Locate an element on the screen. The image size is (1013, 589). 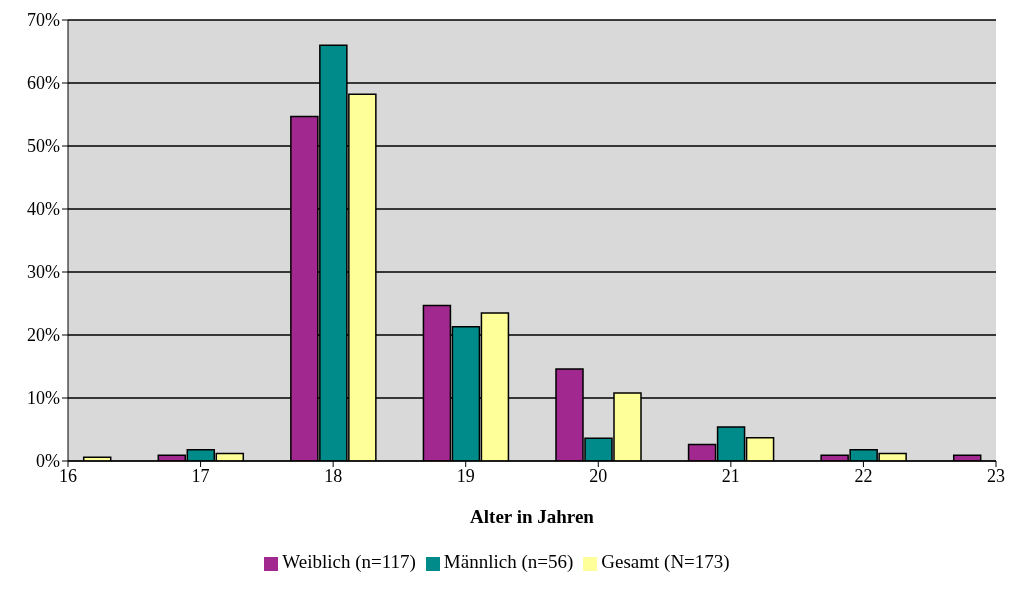
x-tick-label: 22 is located at coordinates (863, 475).